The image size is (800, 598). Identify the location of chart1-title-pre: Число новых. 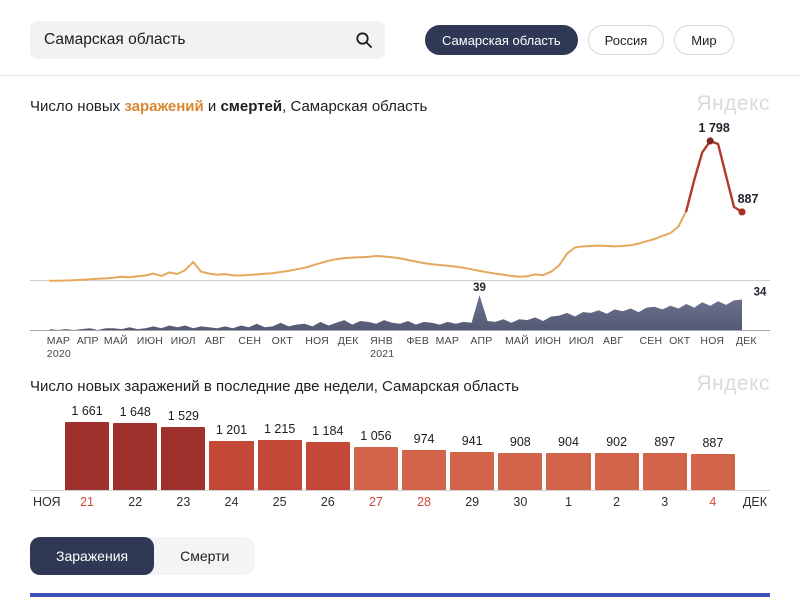
(77, 106).